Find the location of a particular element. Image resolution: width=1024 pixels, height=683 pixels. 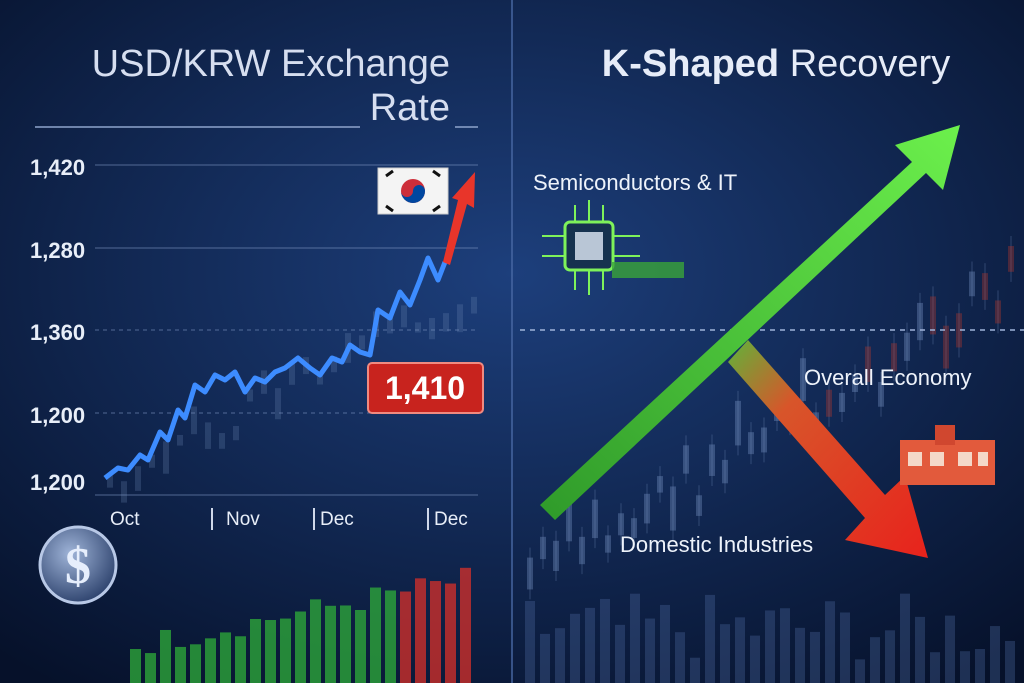

y-label: 1,420 is located at coordinates (57, 167).